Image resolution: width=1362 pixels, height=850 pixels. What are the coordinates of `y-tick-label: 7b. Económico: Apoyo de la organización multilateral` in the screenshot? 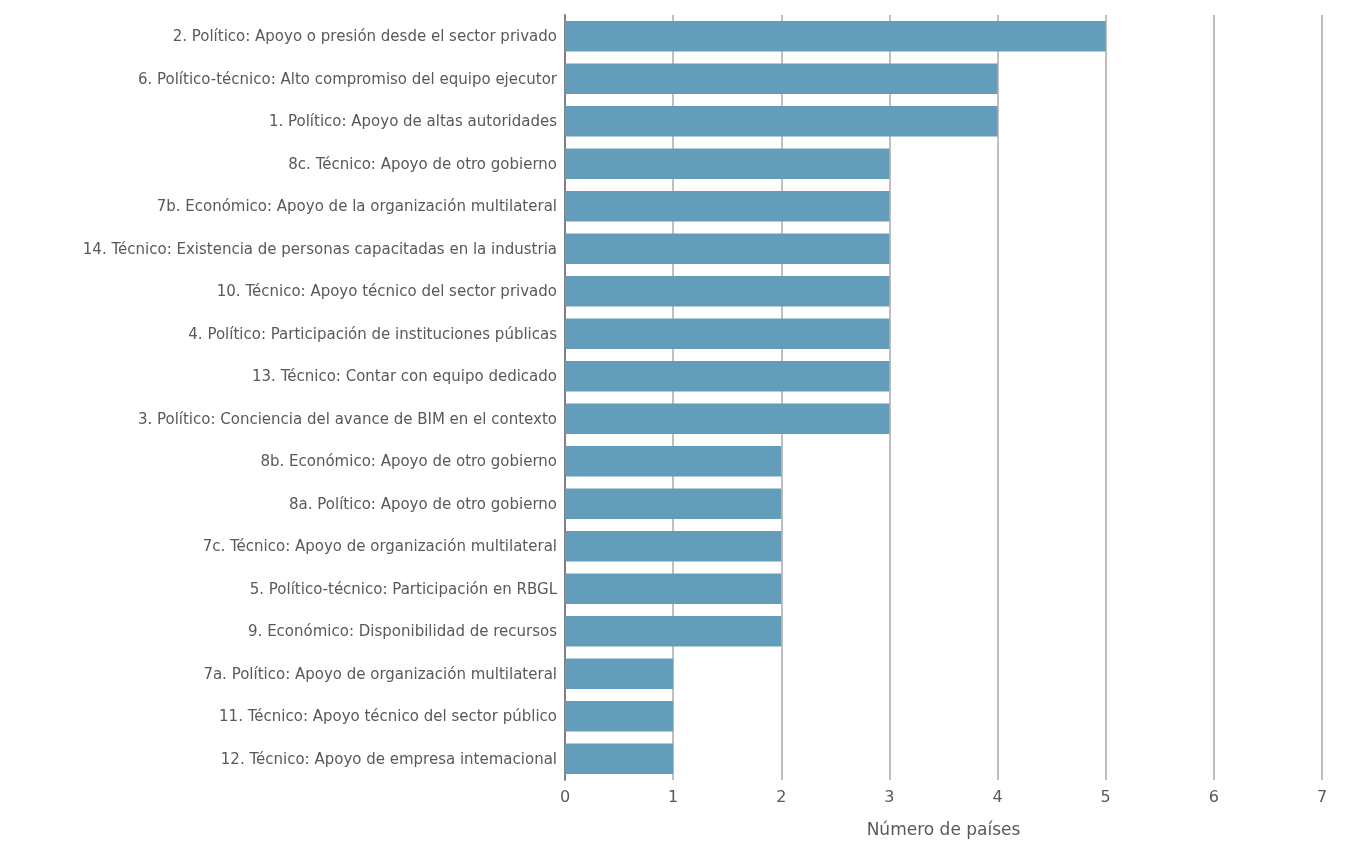 It's located at (356, 206).